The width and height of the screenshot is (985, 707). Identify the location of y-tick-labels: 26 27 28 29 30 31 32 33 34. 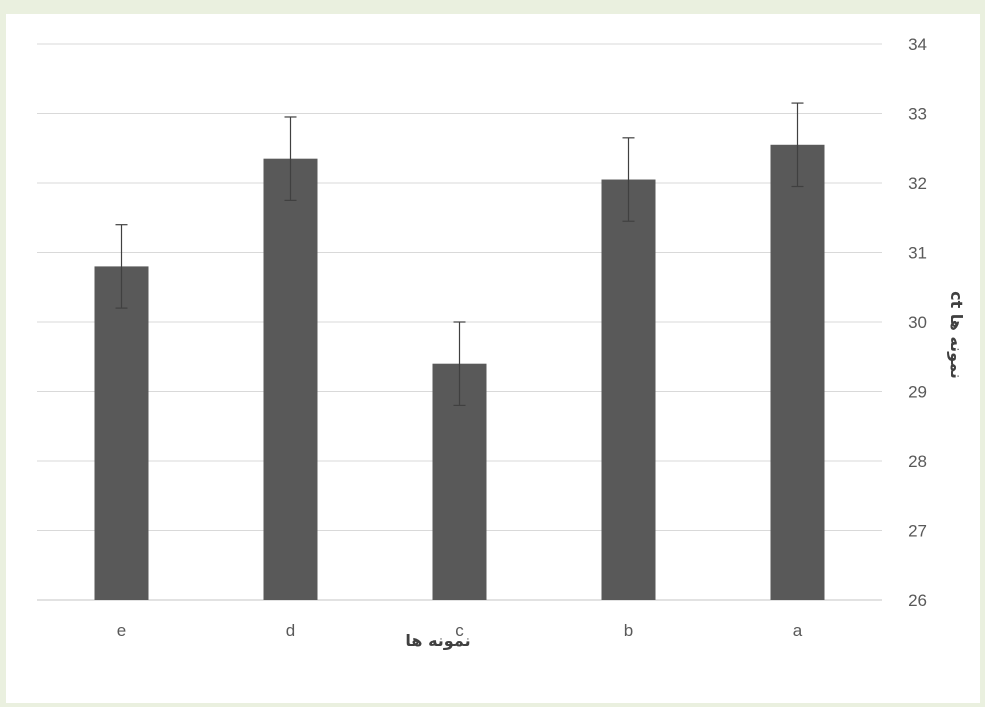
(917, 322).